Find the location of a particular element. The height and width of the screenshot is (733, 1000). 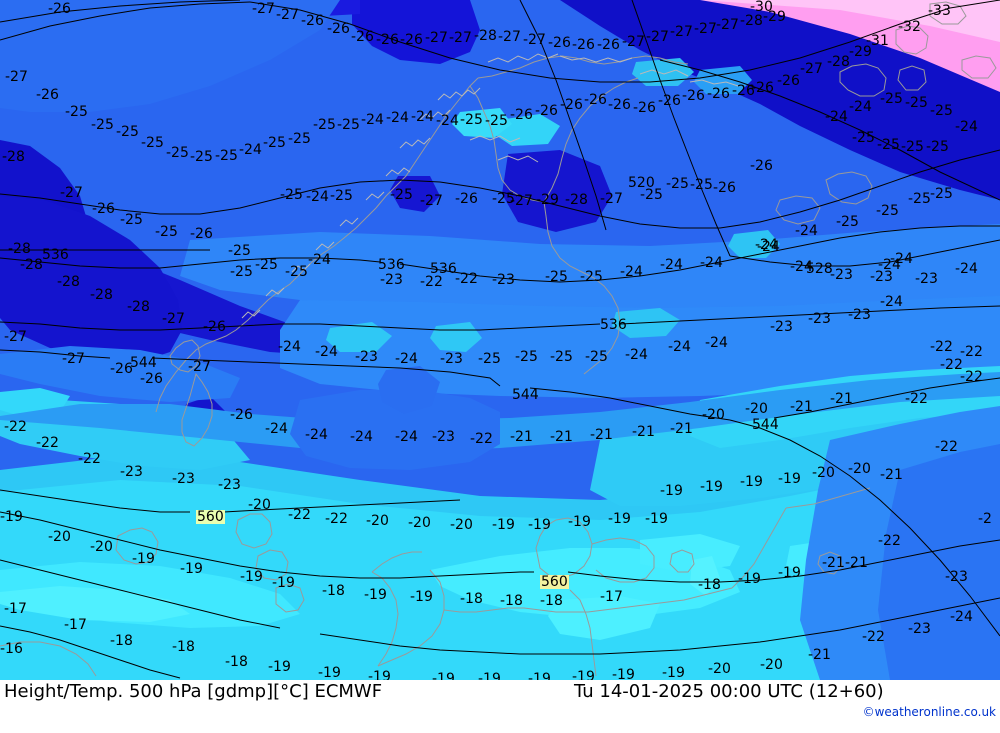

temperature-label: -16 is located at coordinates (11, 649).